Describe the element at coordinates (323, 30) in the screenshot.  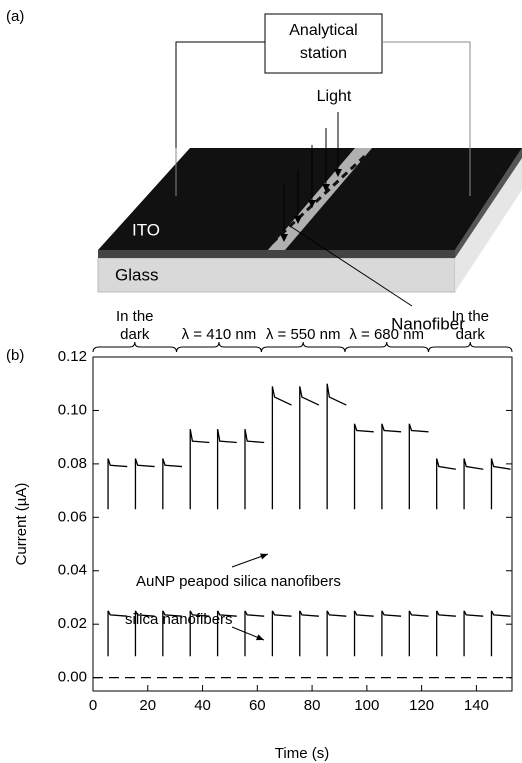
I see `station-label: Analytical` at that location.